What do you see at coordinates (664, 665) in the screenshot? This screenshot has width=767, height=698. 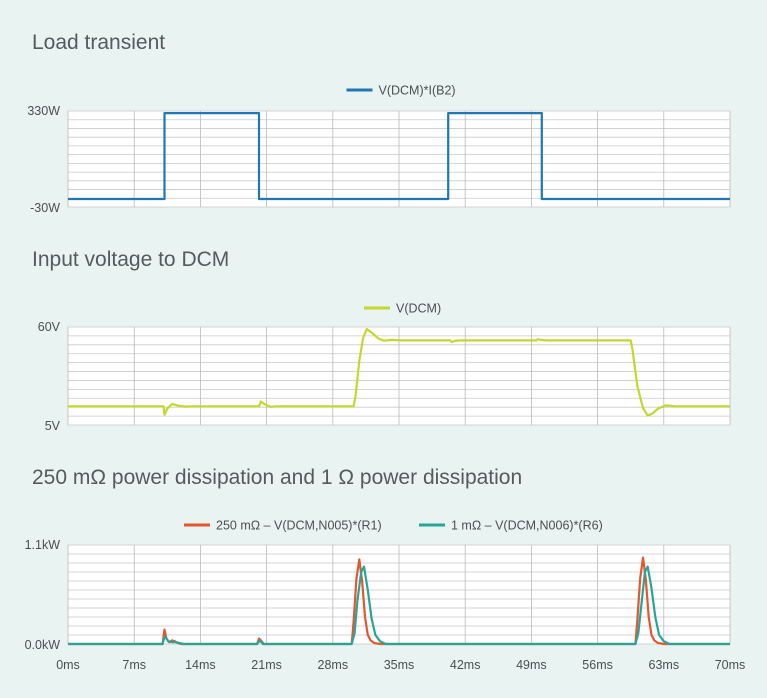 I see `x-tick-label: 63ms` at bounding box center [664, 665].